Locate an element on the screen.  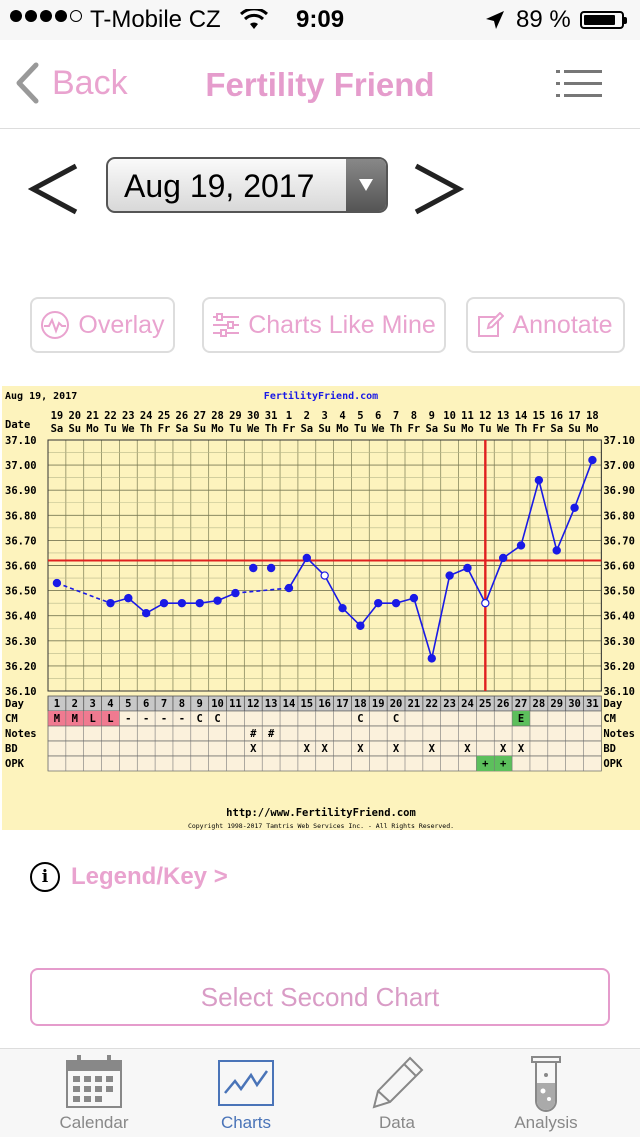
next-date-button is located at coordinates (438, 191).